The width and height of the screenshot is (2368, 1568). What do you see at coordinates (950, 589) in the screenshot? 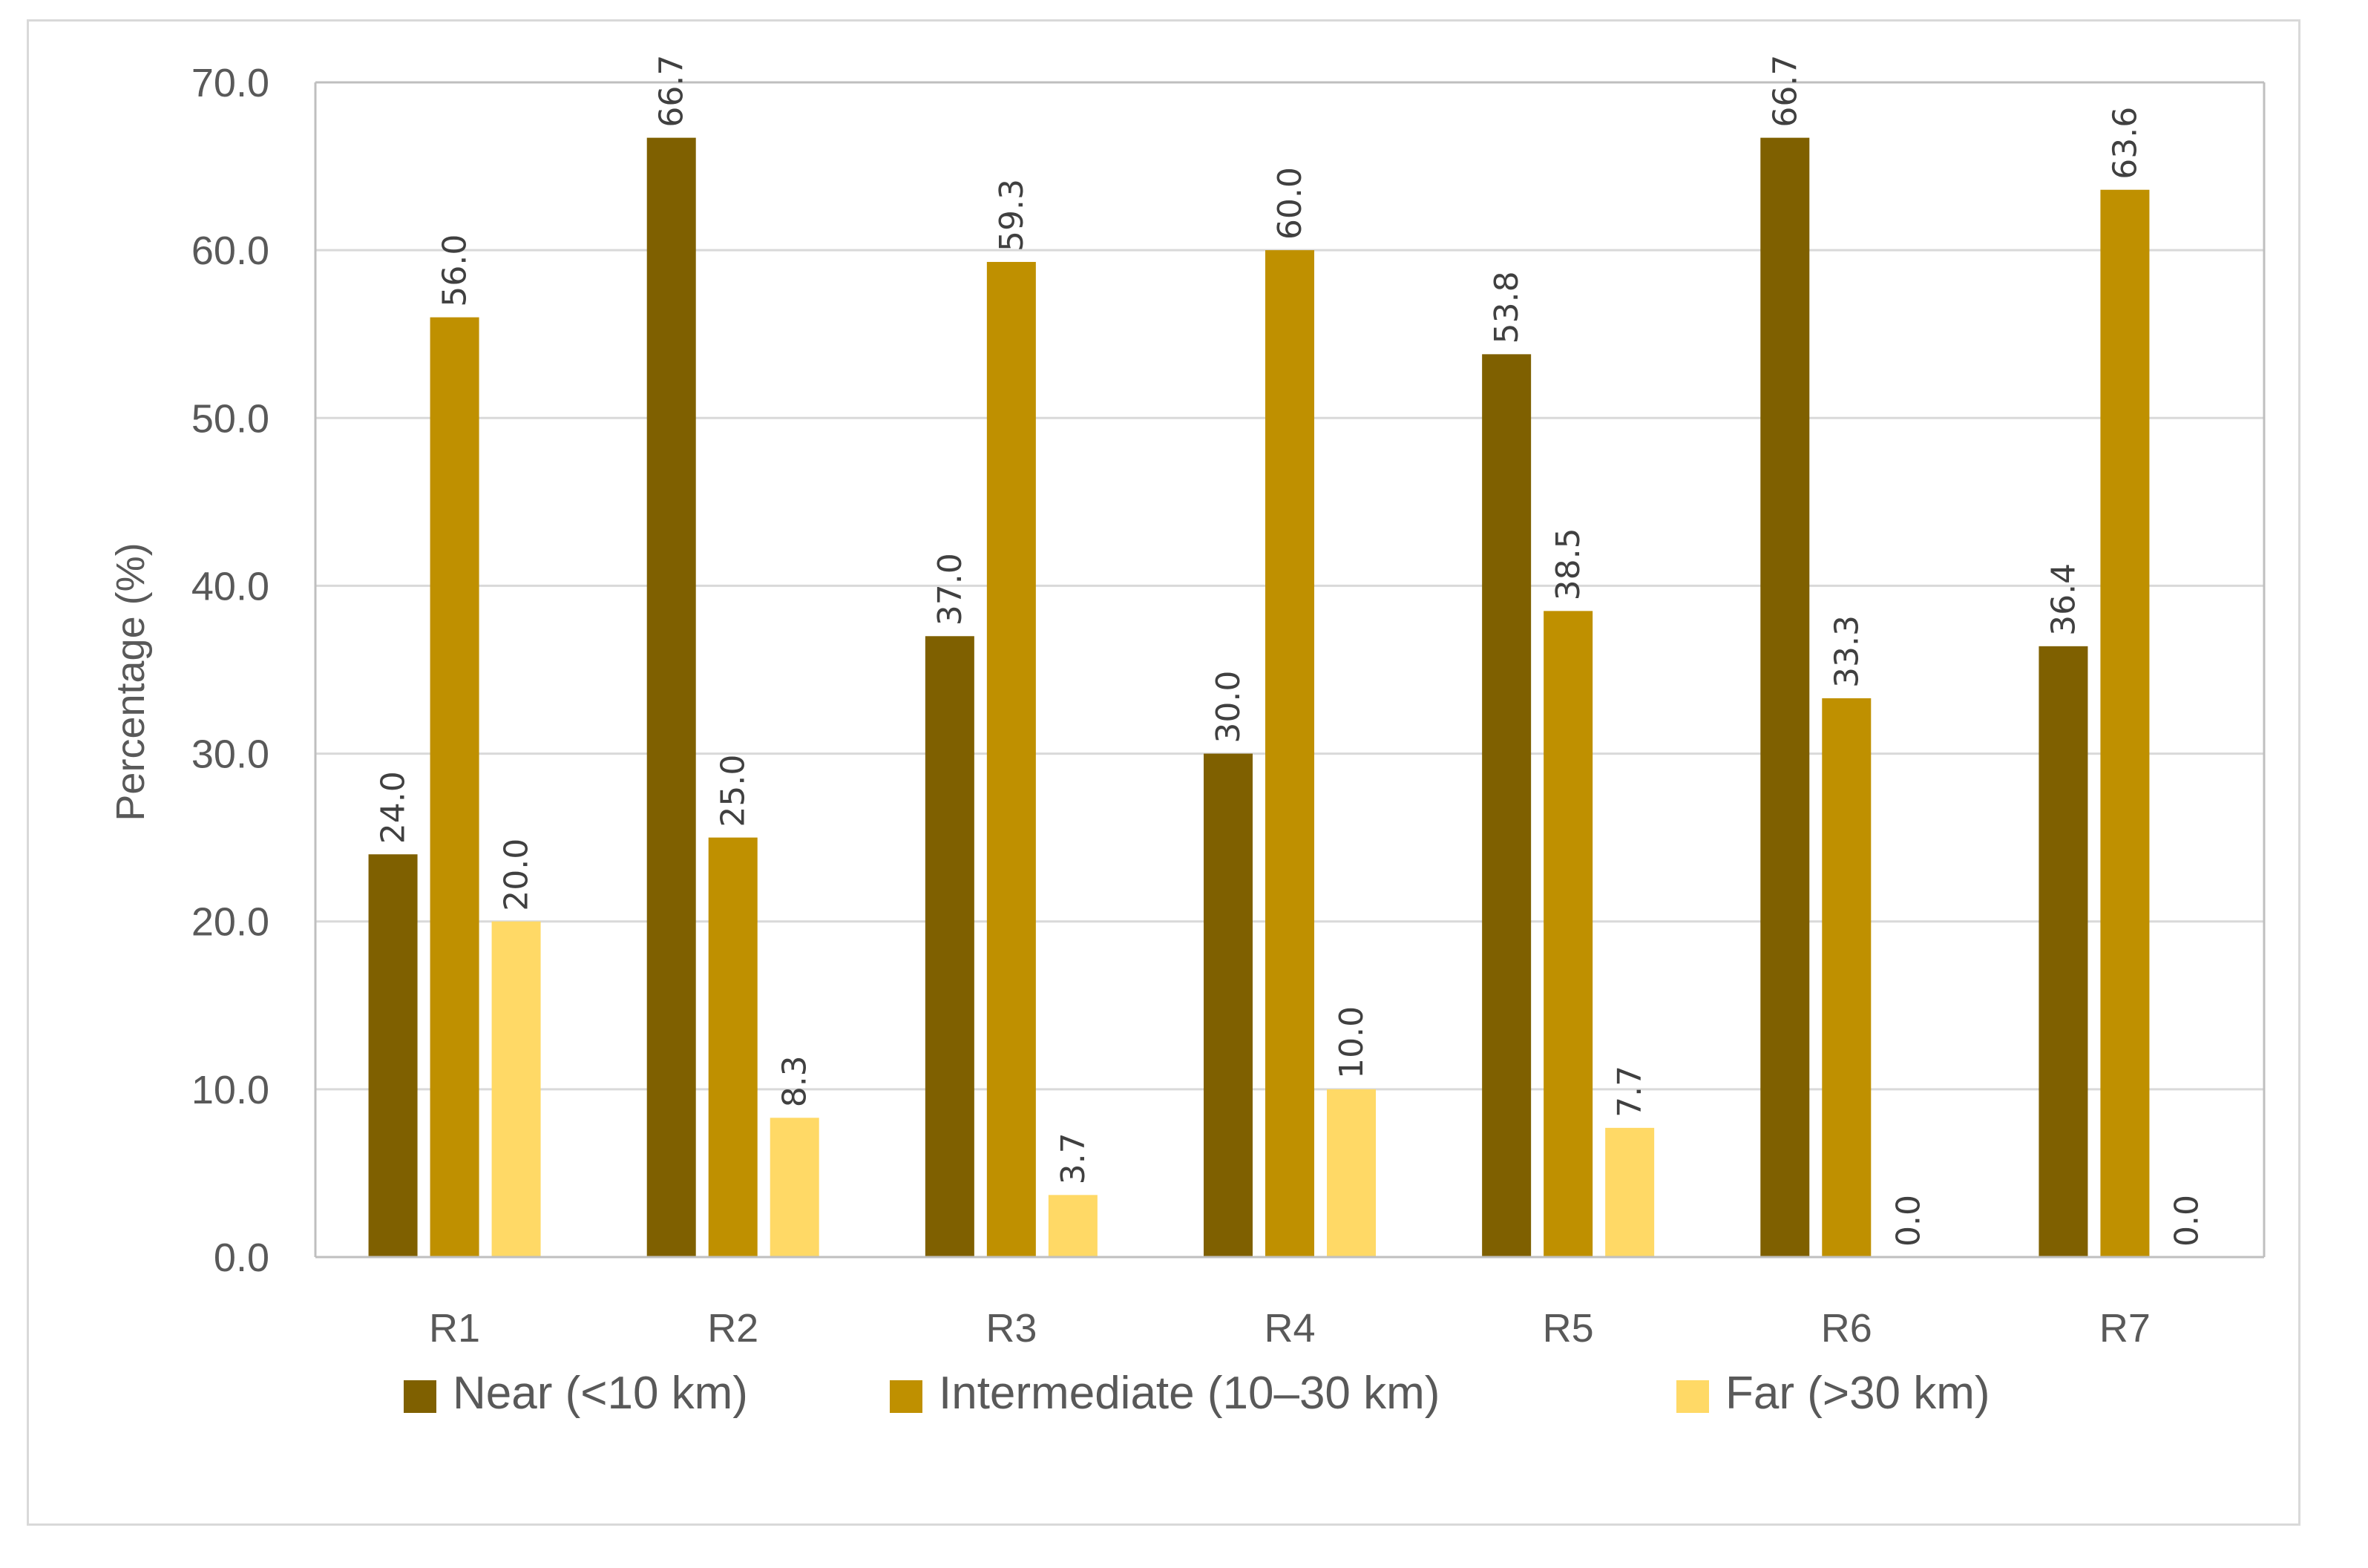
I see `data-label: 37.0` at bounding box center [950, 589].